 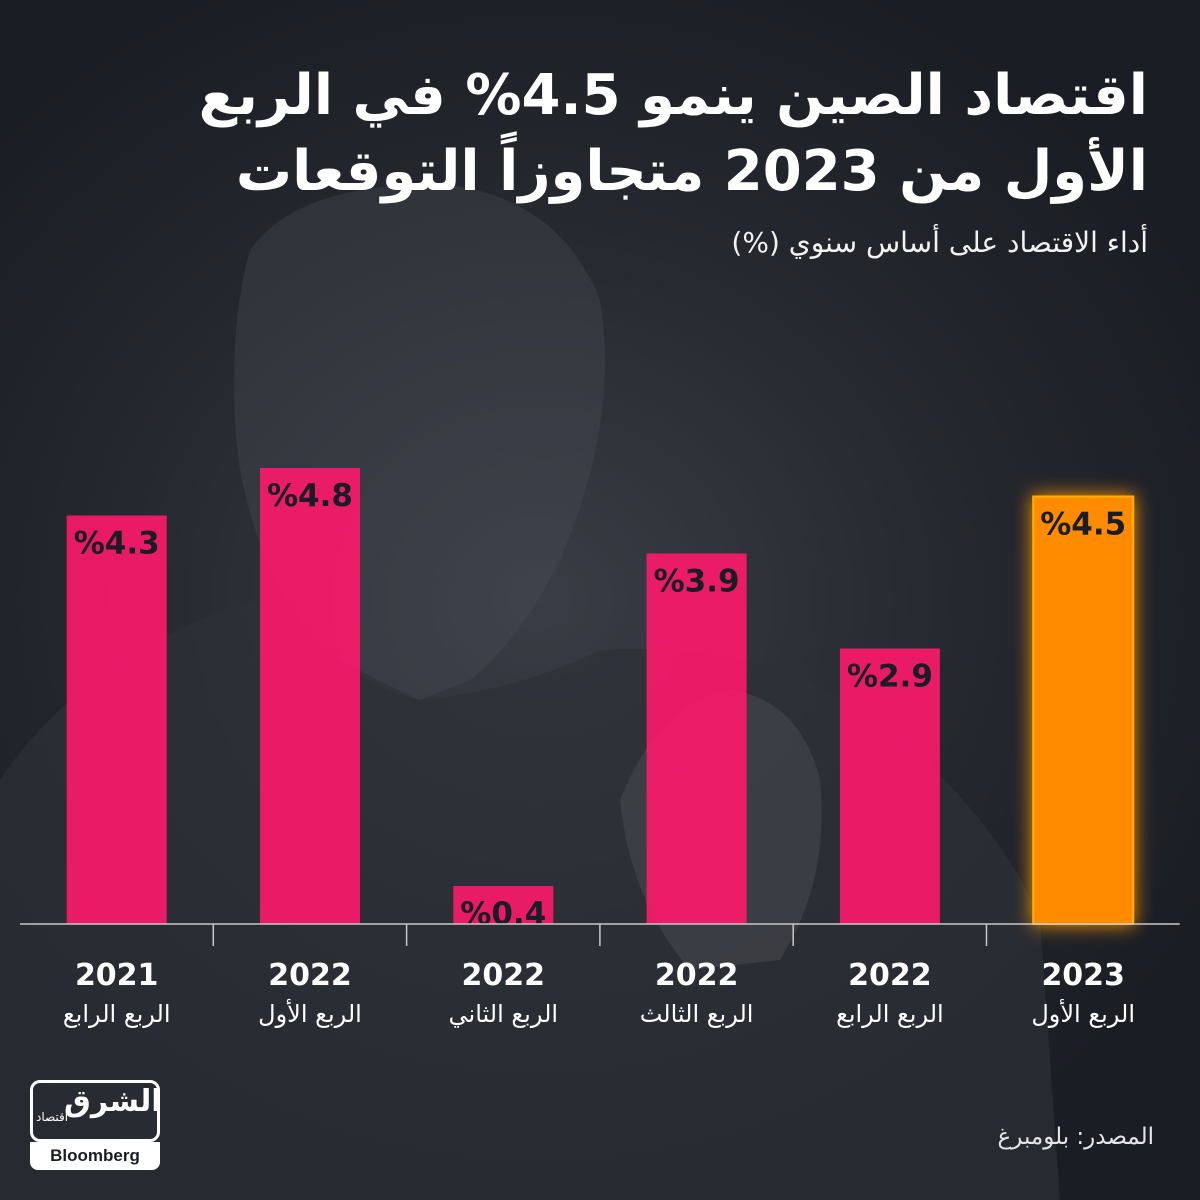 I want to click on source-note: المصدر: بلومبرغ, so click(x=1075, y=1137).